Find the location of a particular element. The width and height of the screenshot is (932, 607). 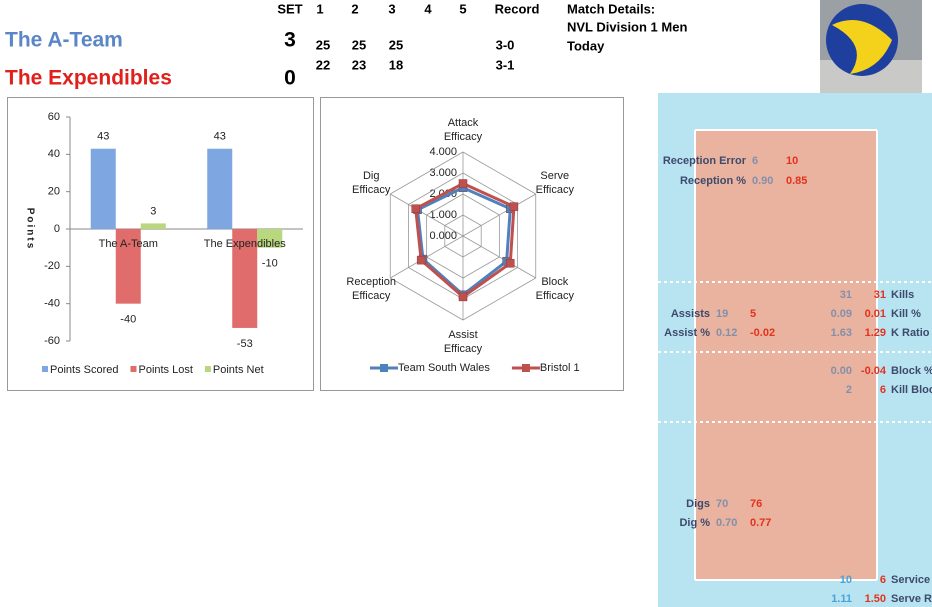

stat-label: Kill Blocks is located at coordinates (911, 390).